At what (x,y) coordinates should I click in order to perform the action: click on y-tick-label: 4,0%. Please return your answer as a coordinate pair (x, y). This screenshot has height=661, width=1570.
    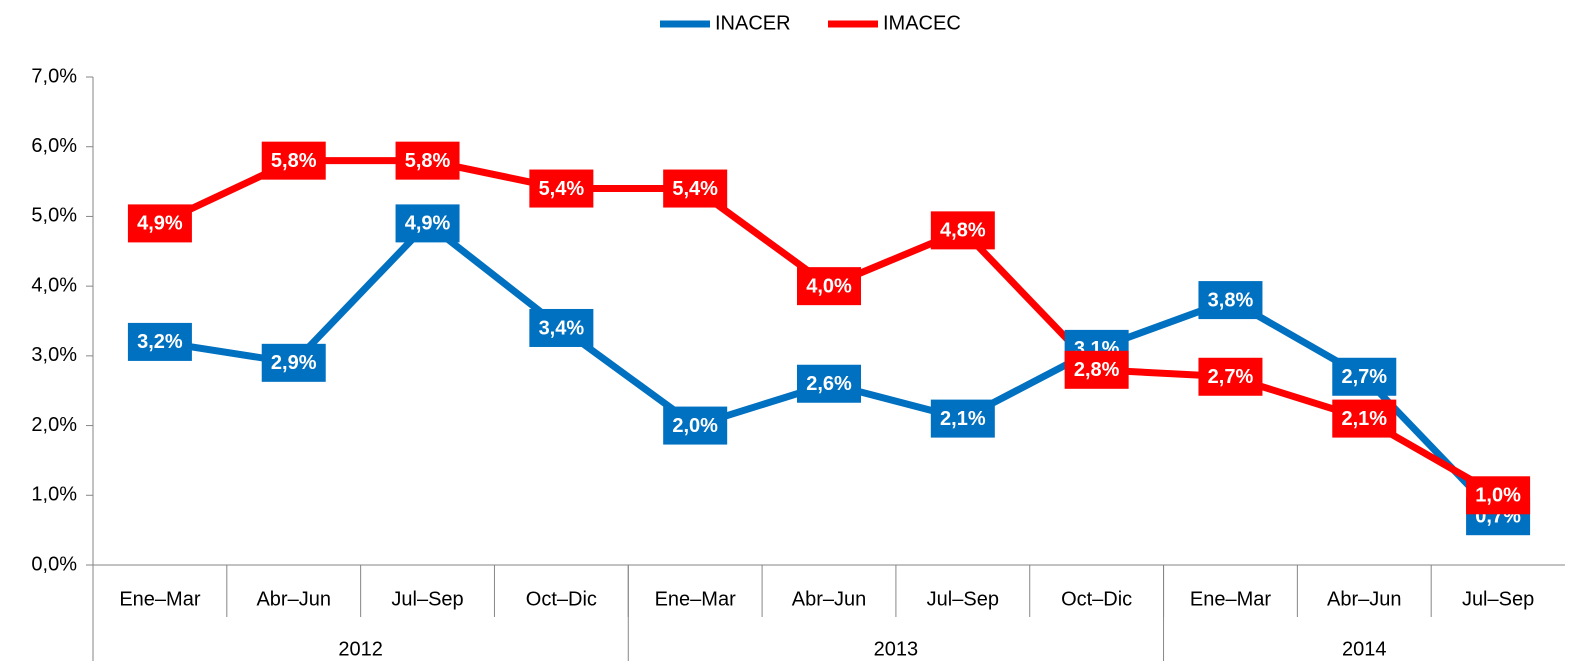
    Looking at the image, I should click on (54, 285).